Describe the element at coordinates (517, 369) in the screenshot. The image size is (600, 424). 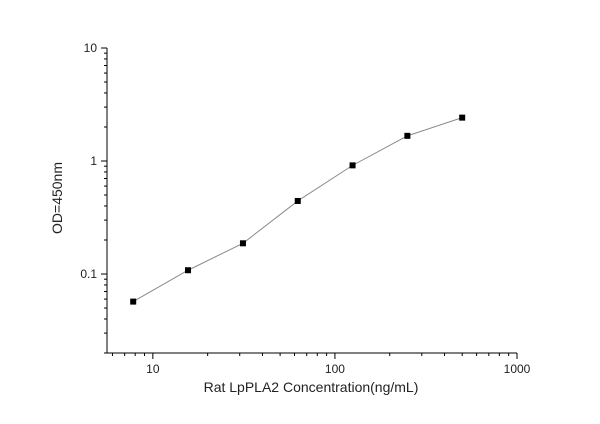
I see `x-tick-label: 1000` at that location.